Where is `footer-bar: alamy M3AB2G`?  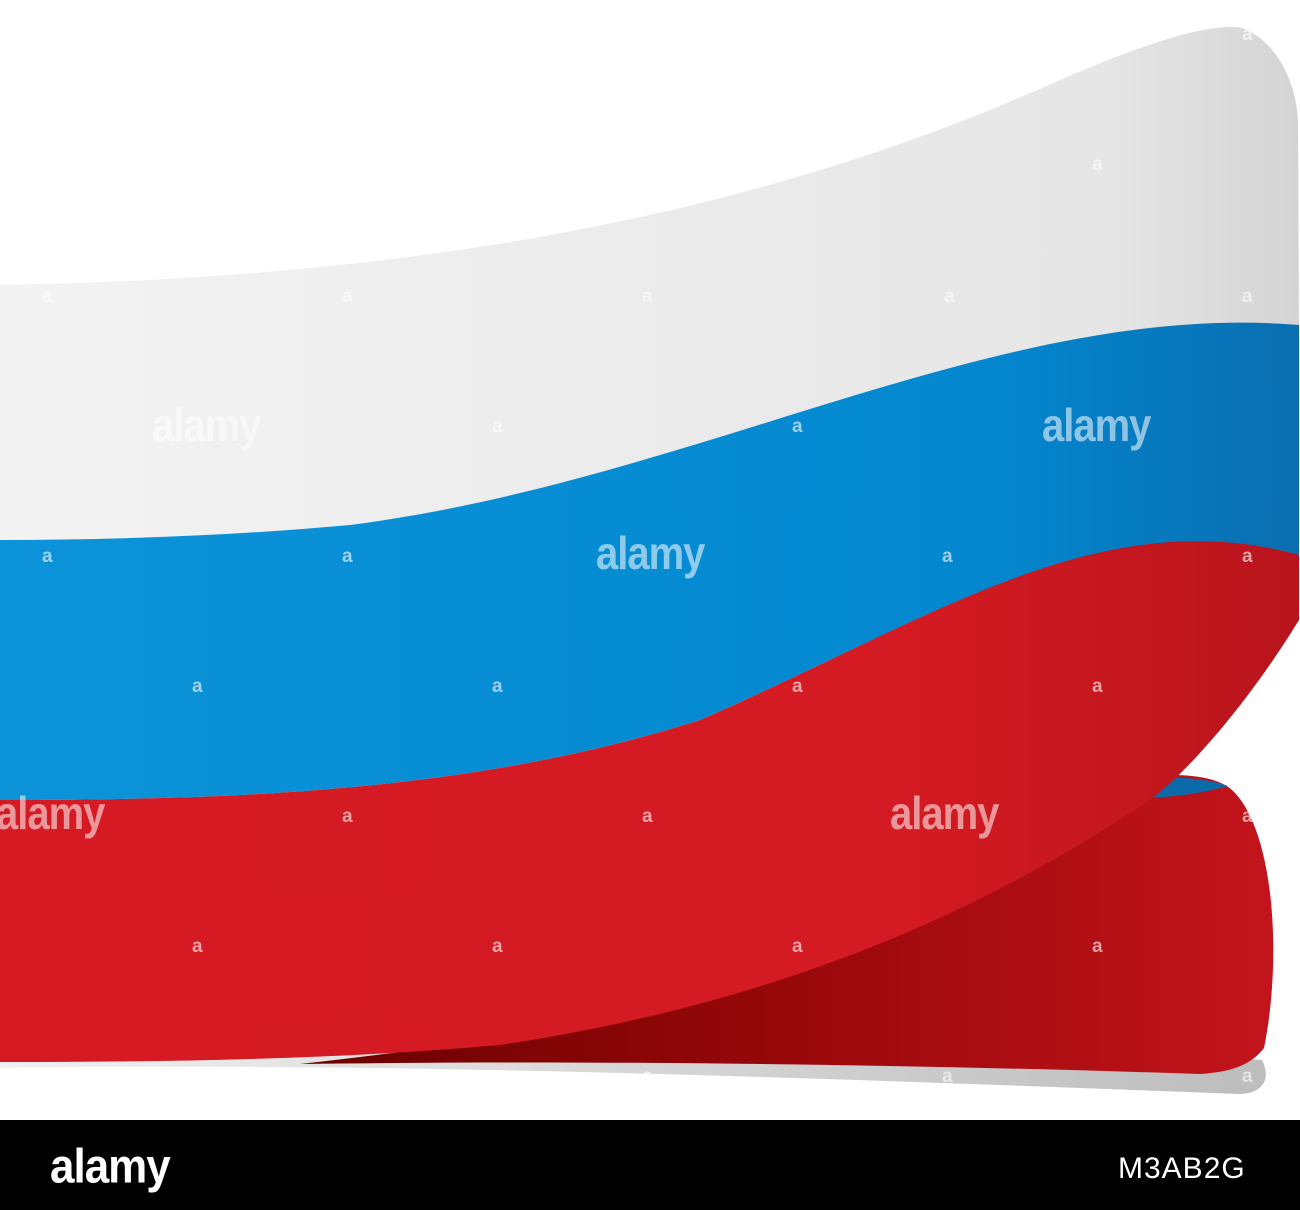 footer-bar: alamy M3AB2G is located at coordinates (650, 1165).